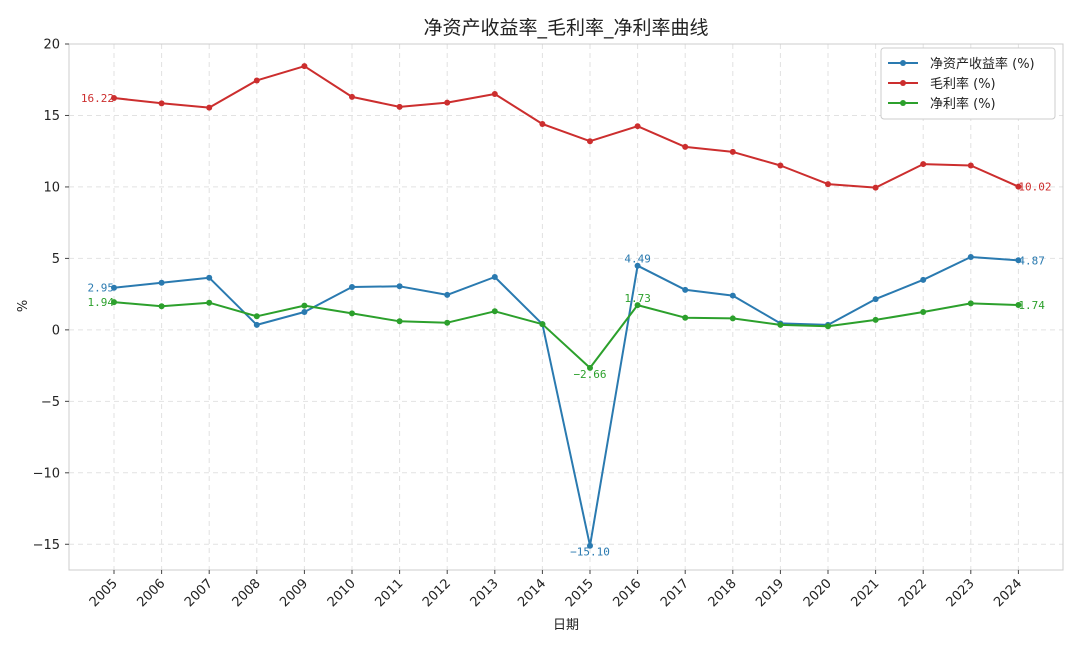  Describe the element at coordinates (101, 302) in the screenshot. I see `data-label: 1.94` at that location.